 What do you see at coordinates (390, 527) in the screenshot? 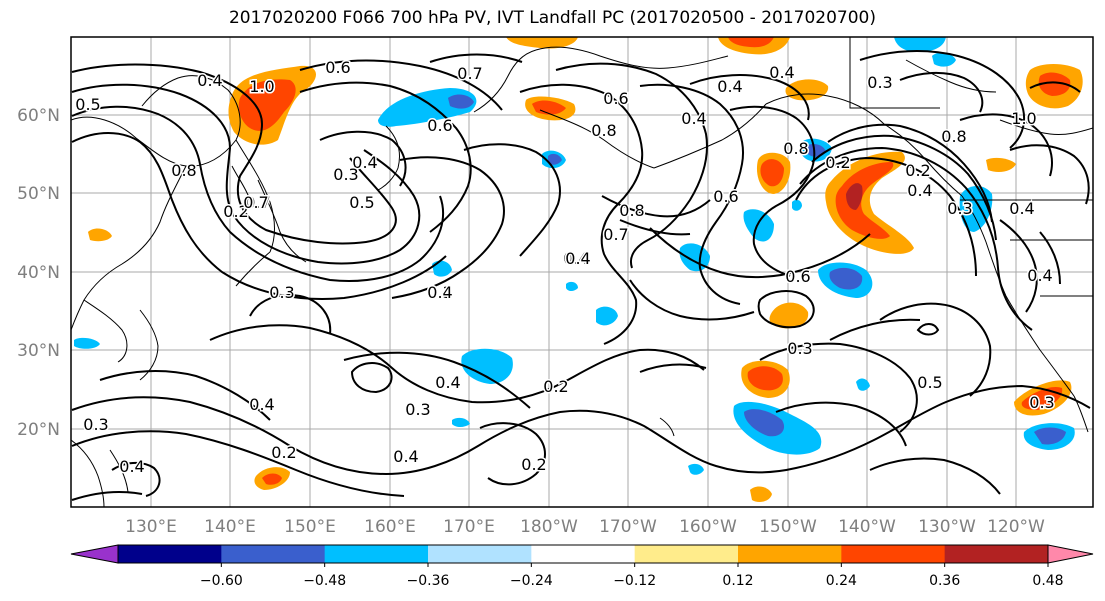
I see `longitude-label: 160°E` at bounding box center [390, 527].